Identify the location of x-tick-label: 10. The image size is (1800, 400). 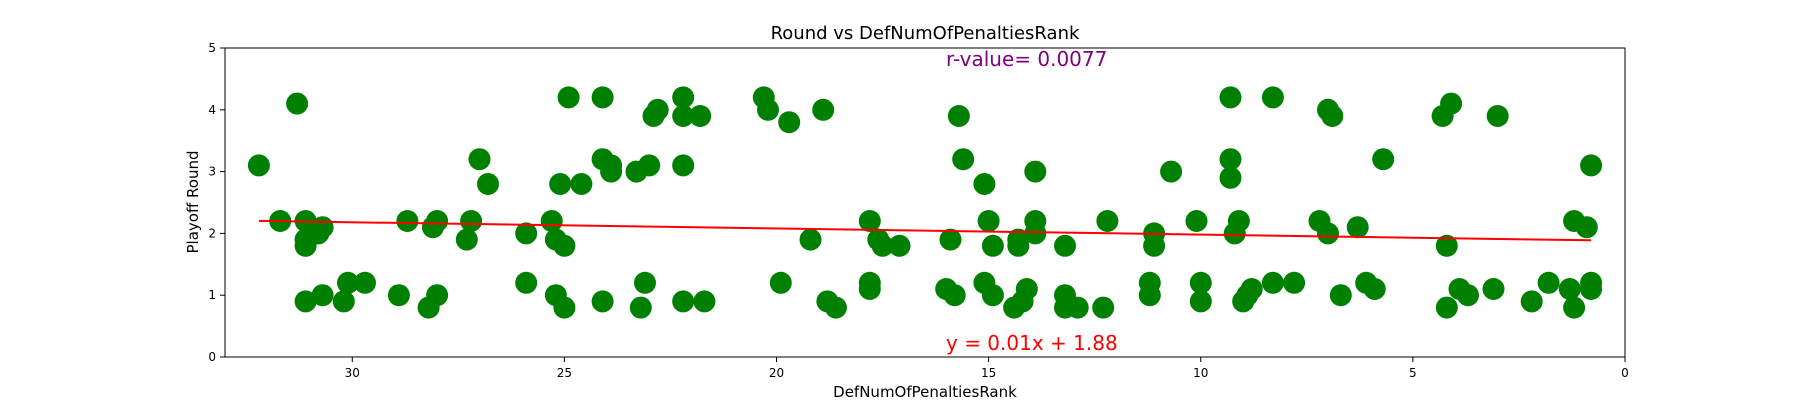
(1200, 373).